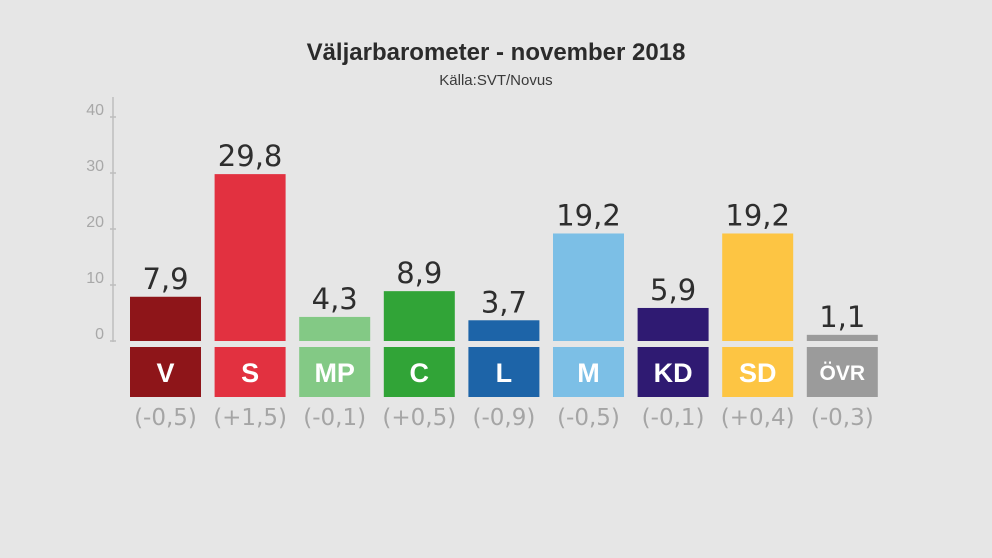 This screenshot has height=558, width=992. What do you see at coordinates (419, 273) in the screenshot?
I see `value-label: 8,9` at bounding box center [419, 273].